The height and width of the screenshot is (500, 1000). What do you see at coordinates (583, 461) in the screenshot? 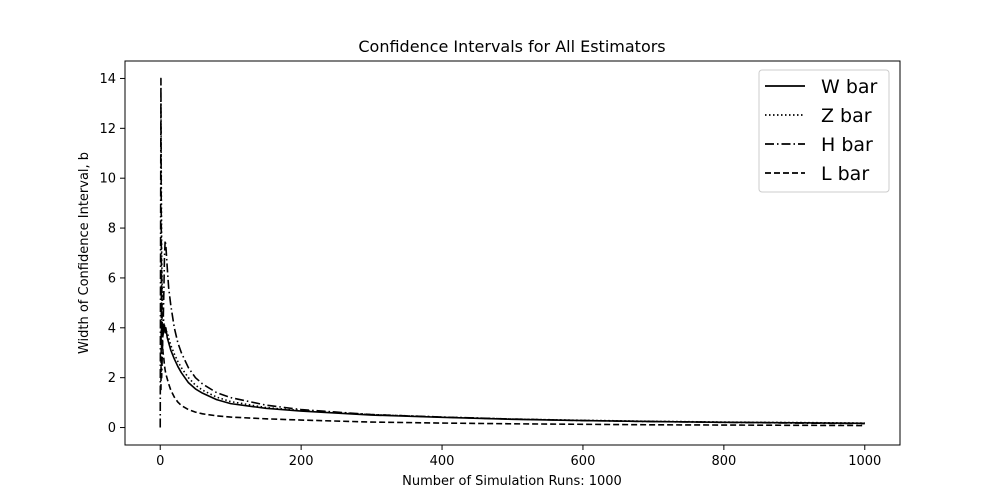
I see `x-tick-label: 600` at bounding box center [583, 461].